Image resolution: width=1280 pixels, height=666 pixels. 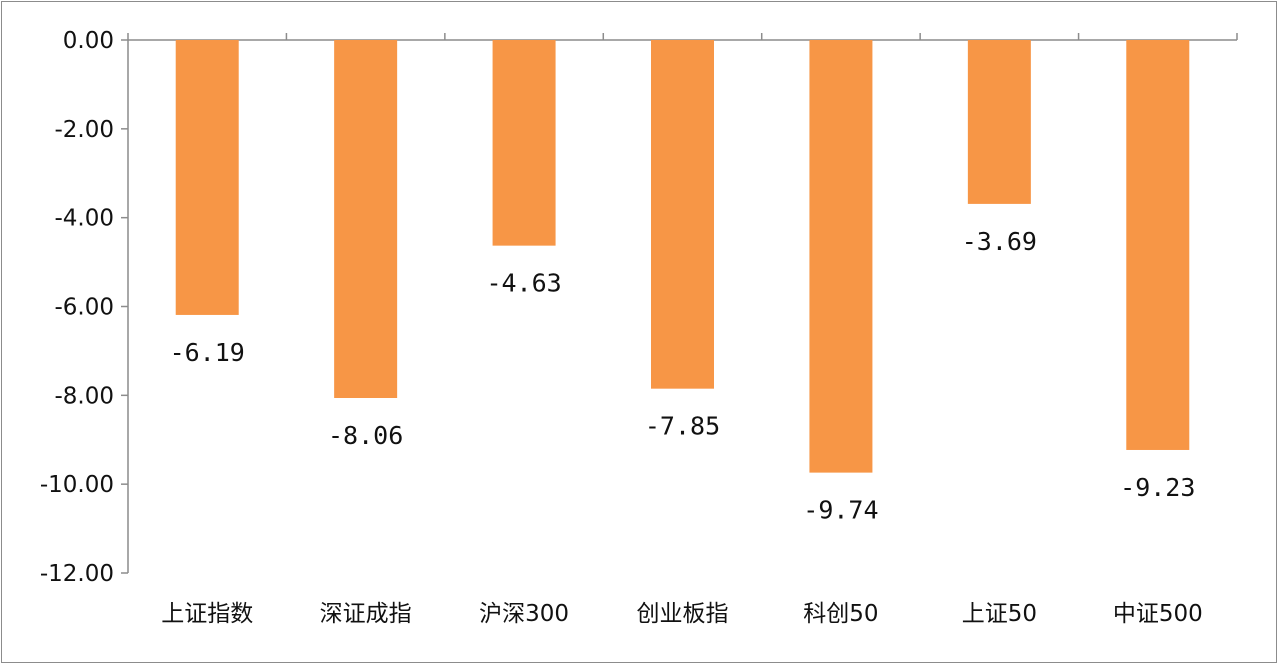 What do you see at coordinates (366, 614) in the screenshot?
I see `category-label: 深证成指` at bounding box center [366, 614].